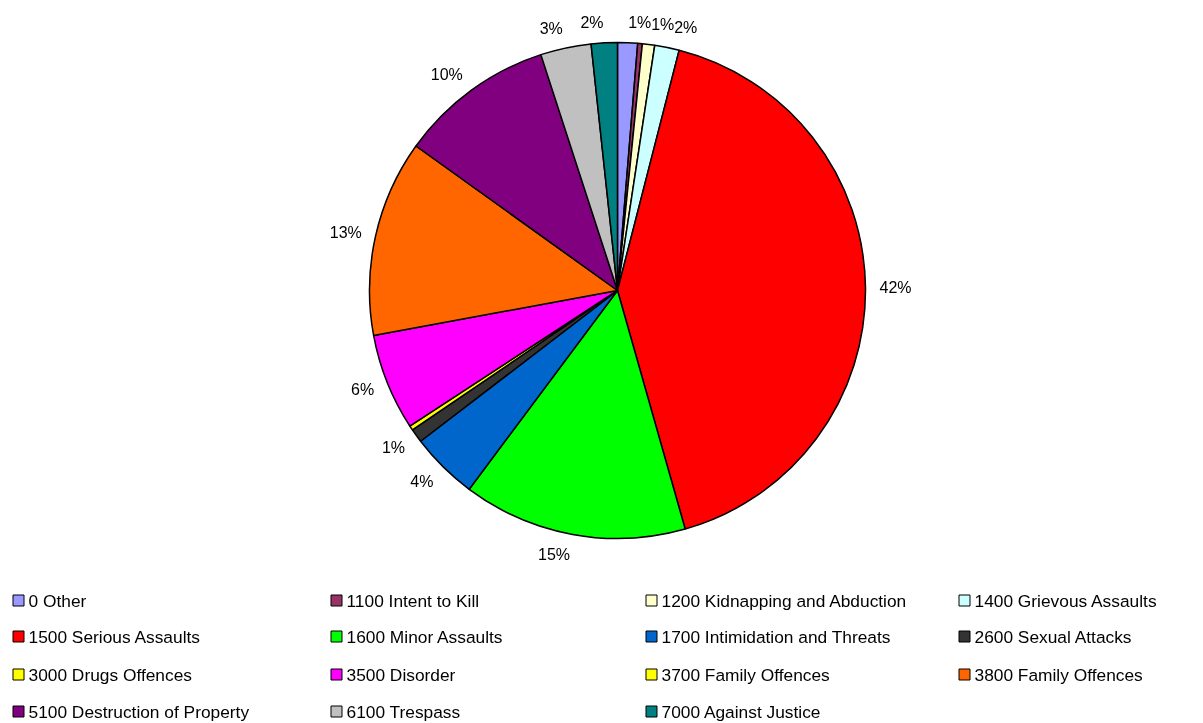 This screenshot has height=723, width=1203. I want to click on data-label: 42%, so click(895, 287).